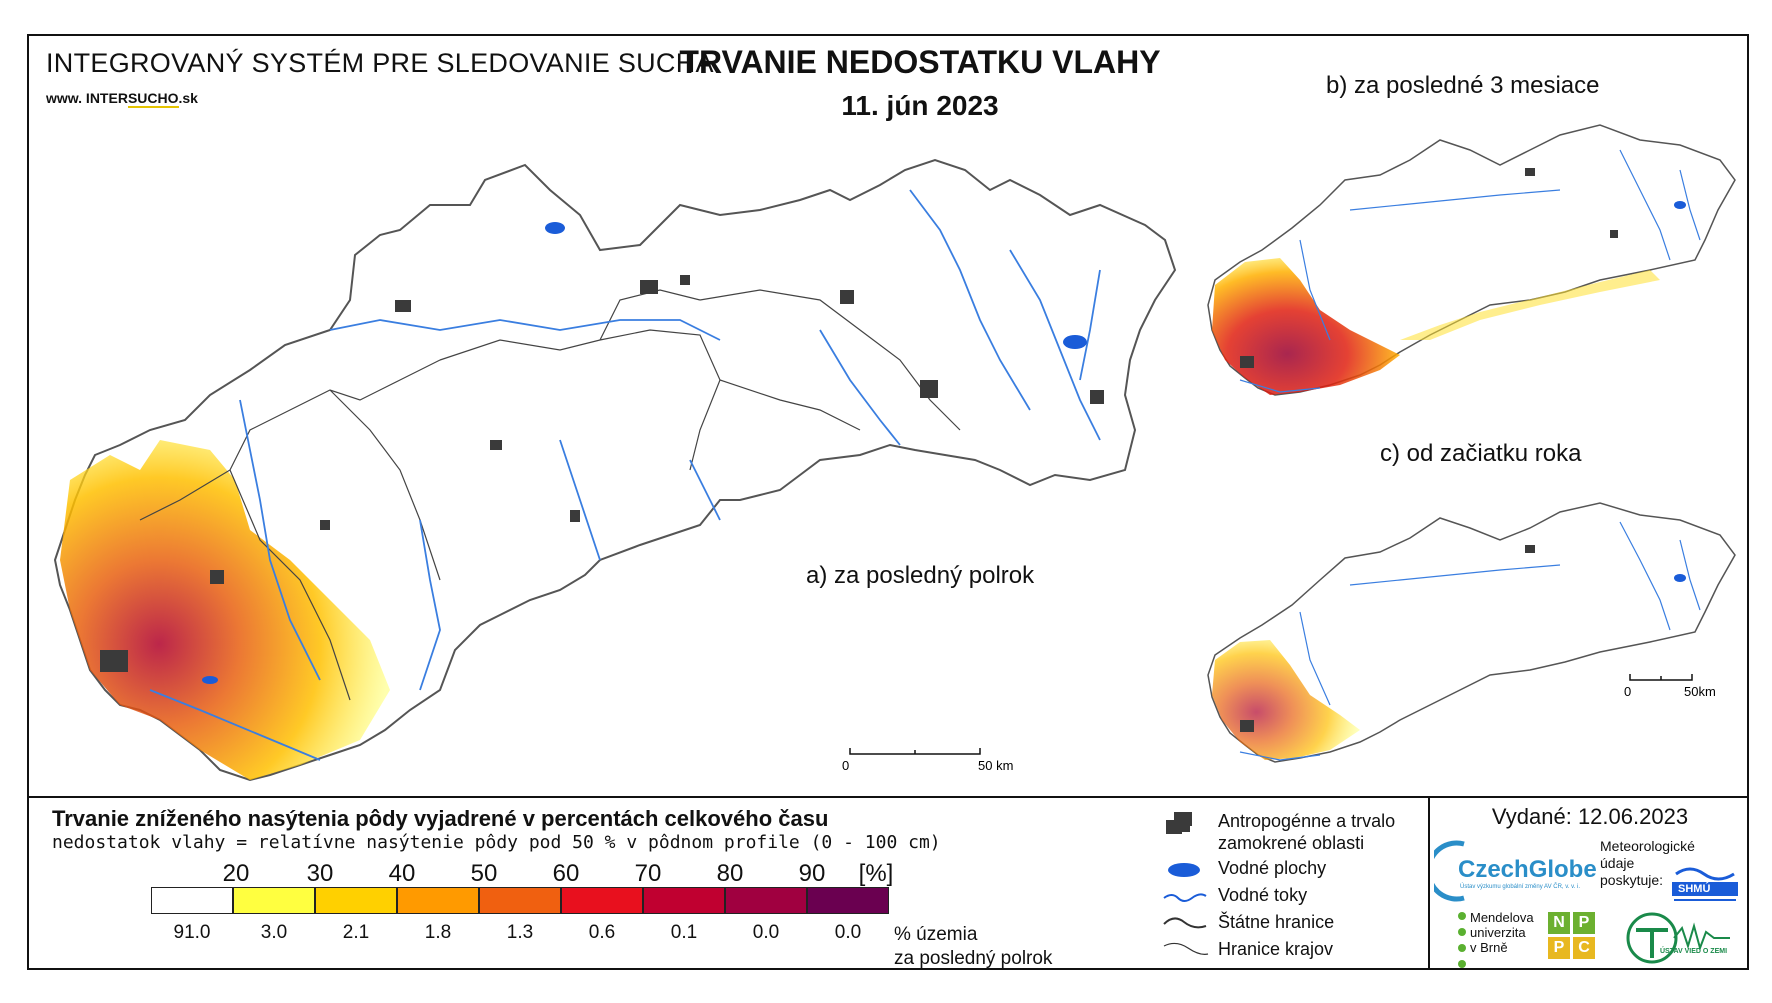 This screenshot has height=1003, width=1772. What do you see at coordinates (973, 947) in the screenshot?
I see `legend-pct-unit: % územia za posledný polrok` at bounding box center [973, 947].